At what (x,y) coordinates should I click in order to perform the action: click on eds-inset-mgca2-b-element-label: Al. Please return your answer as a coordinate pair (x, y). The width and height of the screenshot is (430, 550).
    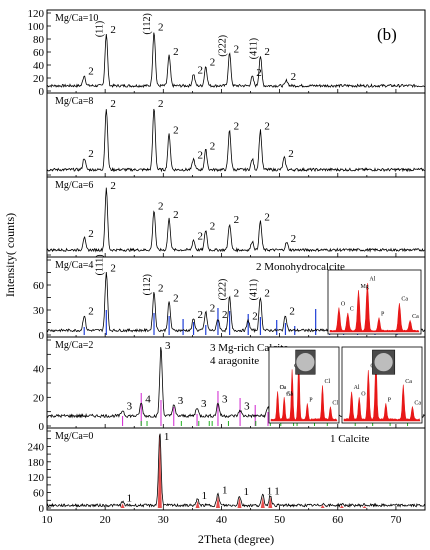
    Looking at the image, I should click on (357, 388).